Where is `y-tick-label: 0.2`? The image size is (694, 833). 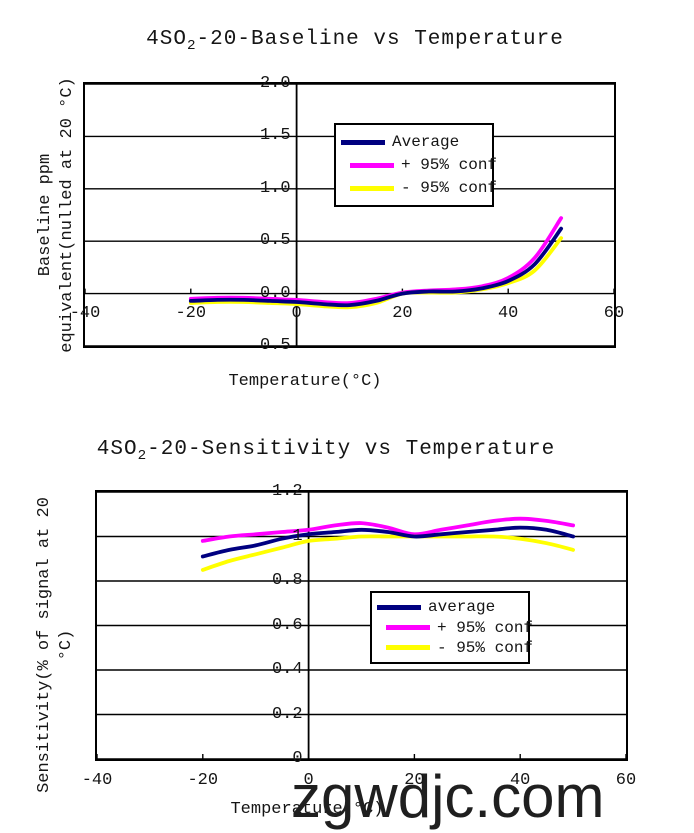
y-tick-label: 0.2 is located at coordinates (287, 714).